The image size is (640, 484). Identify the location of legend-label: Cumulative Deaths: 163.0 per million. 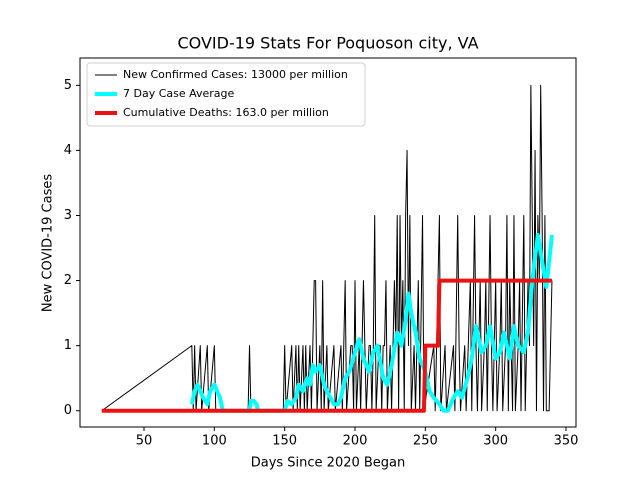
(226, 112).